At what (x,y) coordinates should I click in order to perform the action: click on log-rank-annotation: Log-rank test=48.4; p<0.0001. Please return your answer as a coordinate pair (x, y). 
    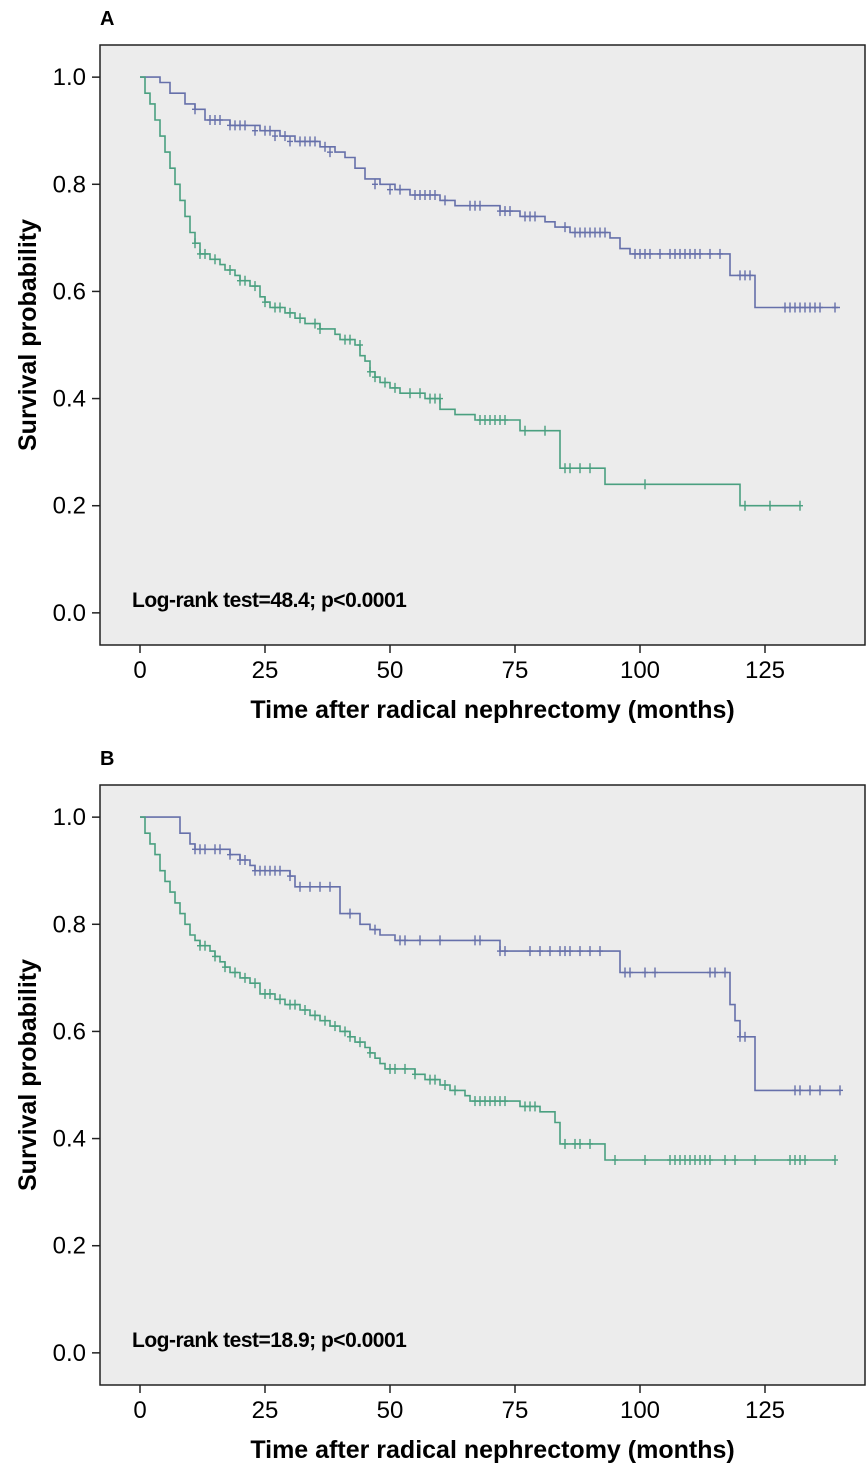
    Looking at the image, I should click on (269, 600).